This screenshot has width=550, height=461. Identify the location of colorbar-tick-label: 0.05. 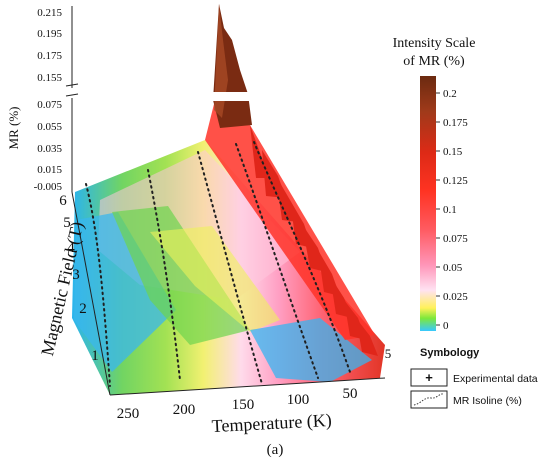
(453, 268).